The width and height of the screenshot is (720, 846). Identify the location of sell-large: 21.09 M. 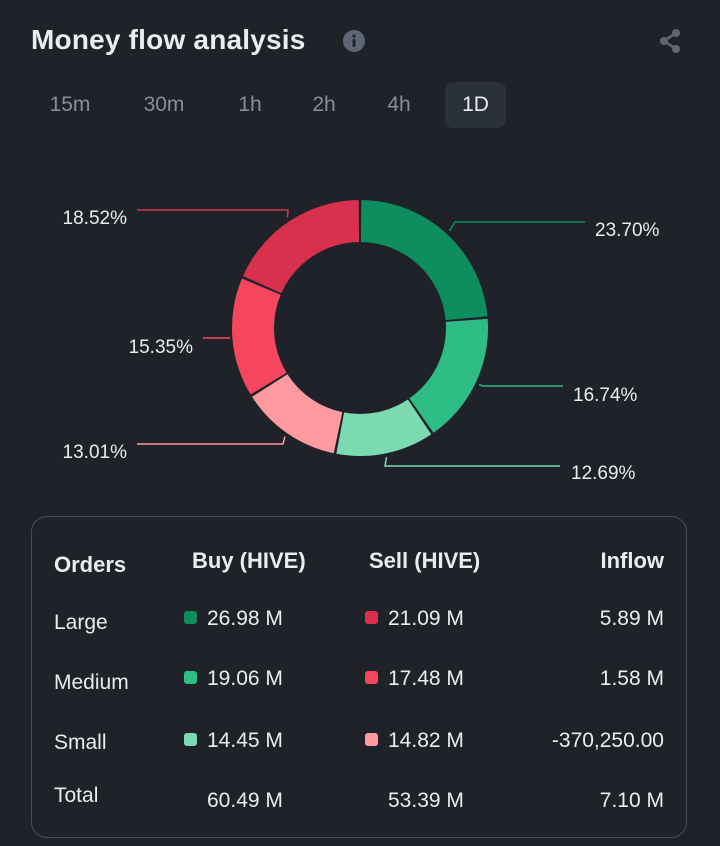
(414, 619).